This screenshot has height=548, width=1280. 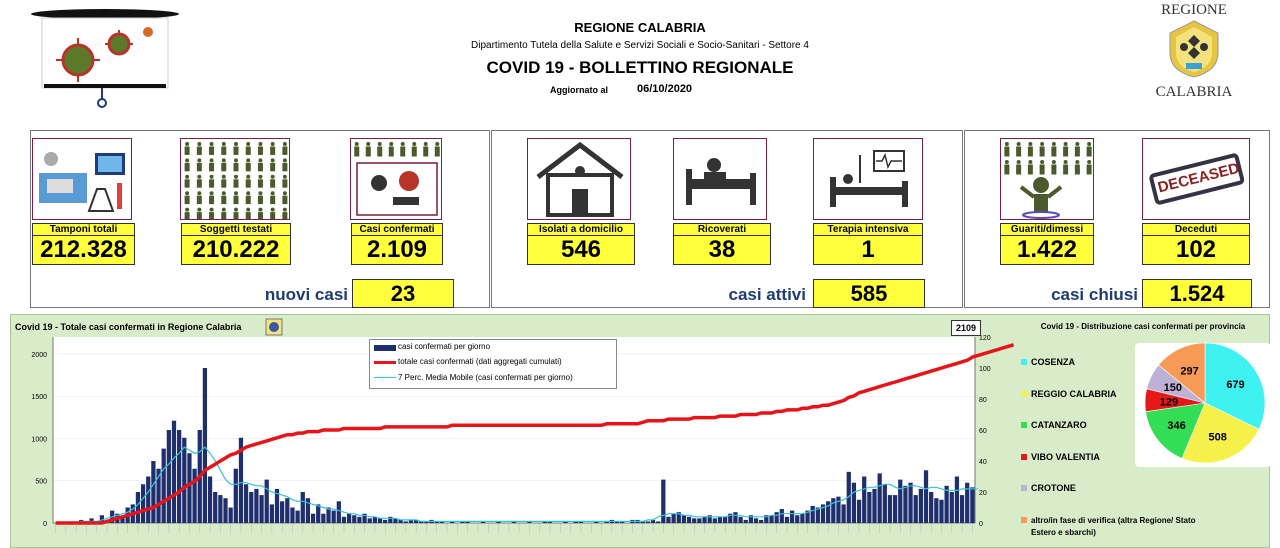 I want to click on left-tick-label: 0, so click(x=45, y=524).